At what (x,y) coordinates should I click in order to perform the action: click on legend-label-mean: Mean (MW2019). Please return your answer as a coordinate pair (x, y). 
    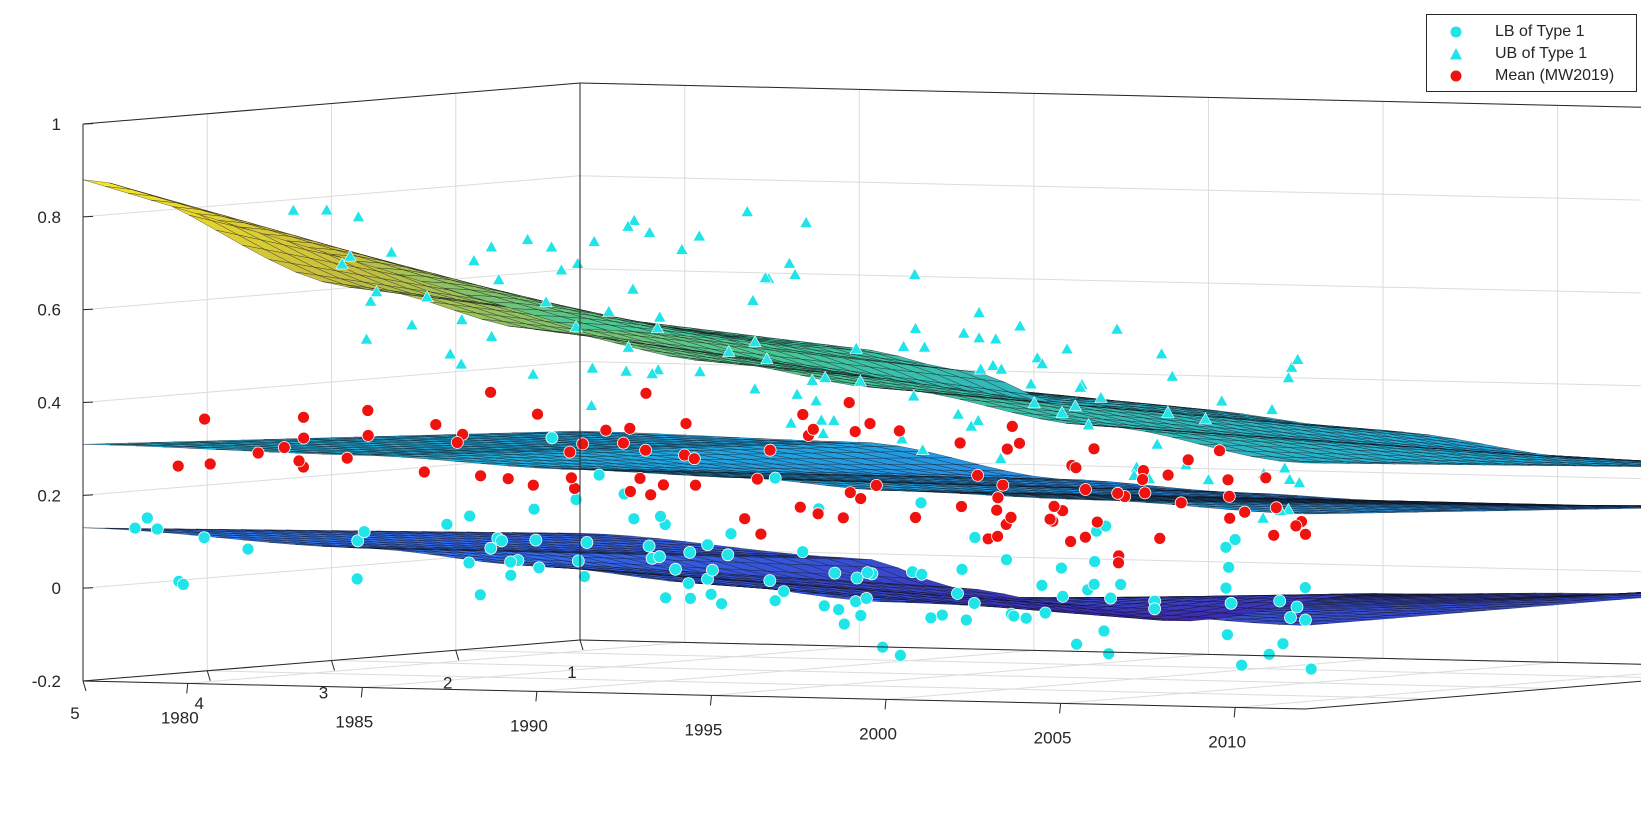
    Looking at the image, I should click on (1555, 75).